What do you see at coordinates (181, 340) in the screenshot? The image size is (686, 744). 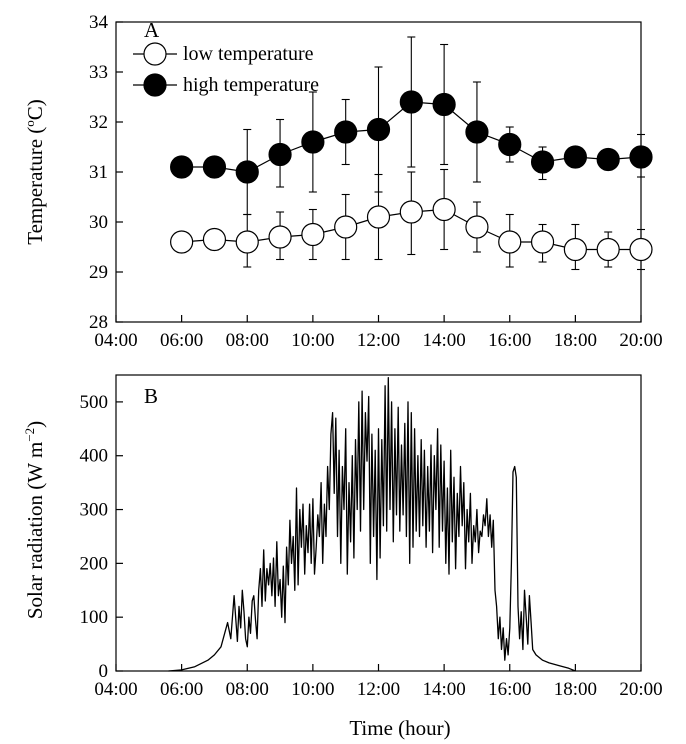 I see `panel-a-x-tick-label: 06:00` at bounding box center [181, 340].